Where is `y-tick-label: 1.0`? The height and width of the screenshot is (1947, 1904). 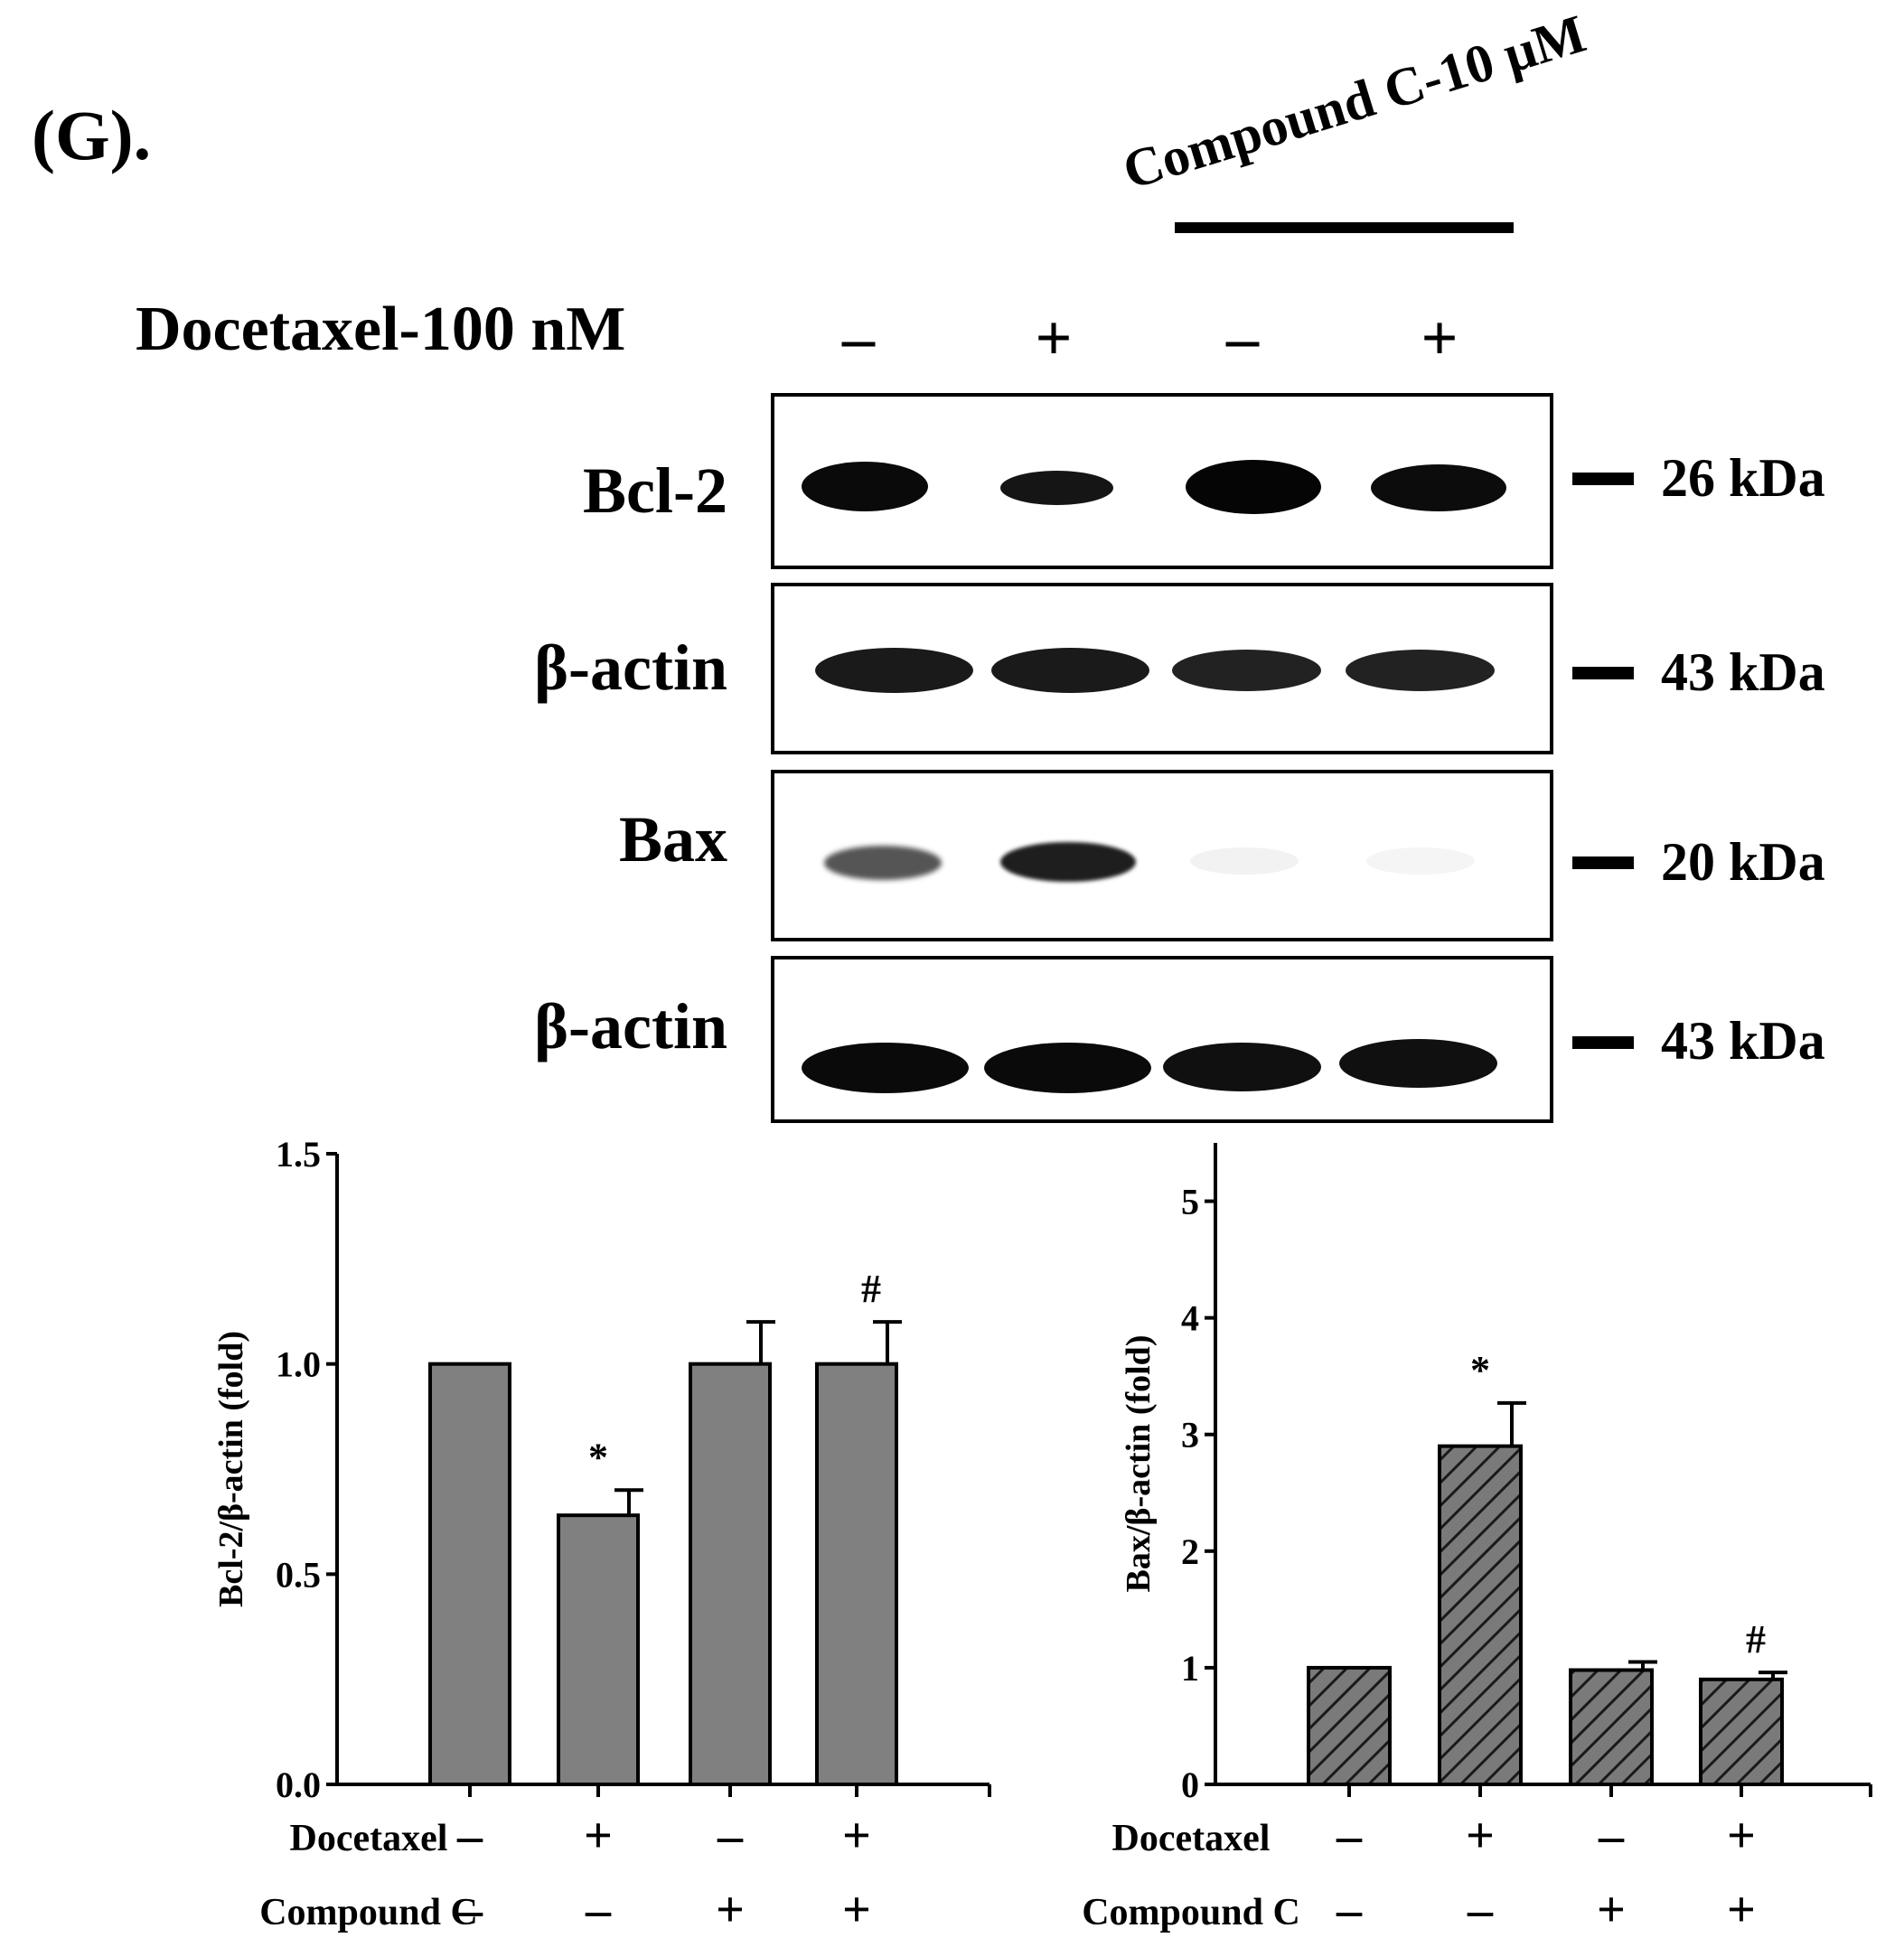 y-tick-label: 1.0 is located at coordinates (298, 1364).